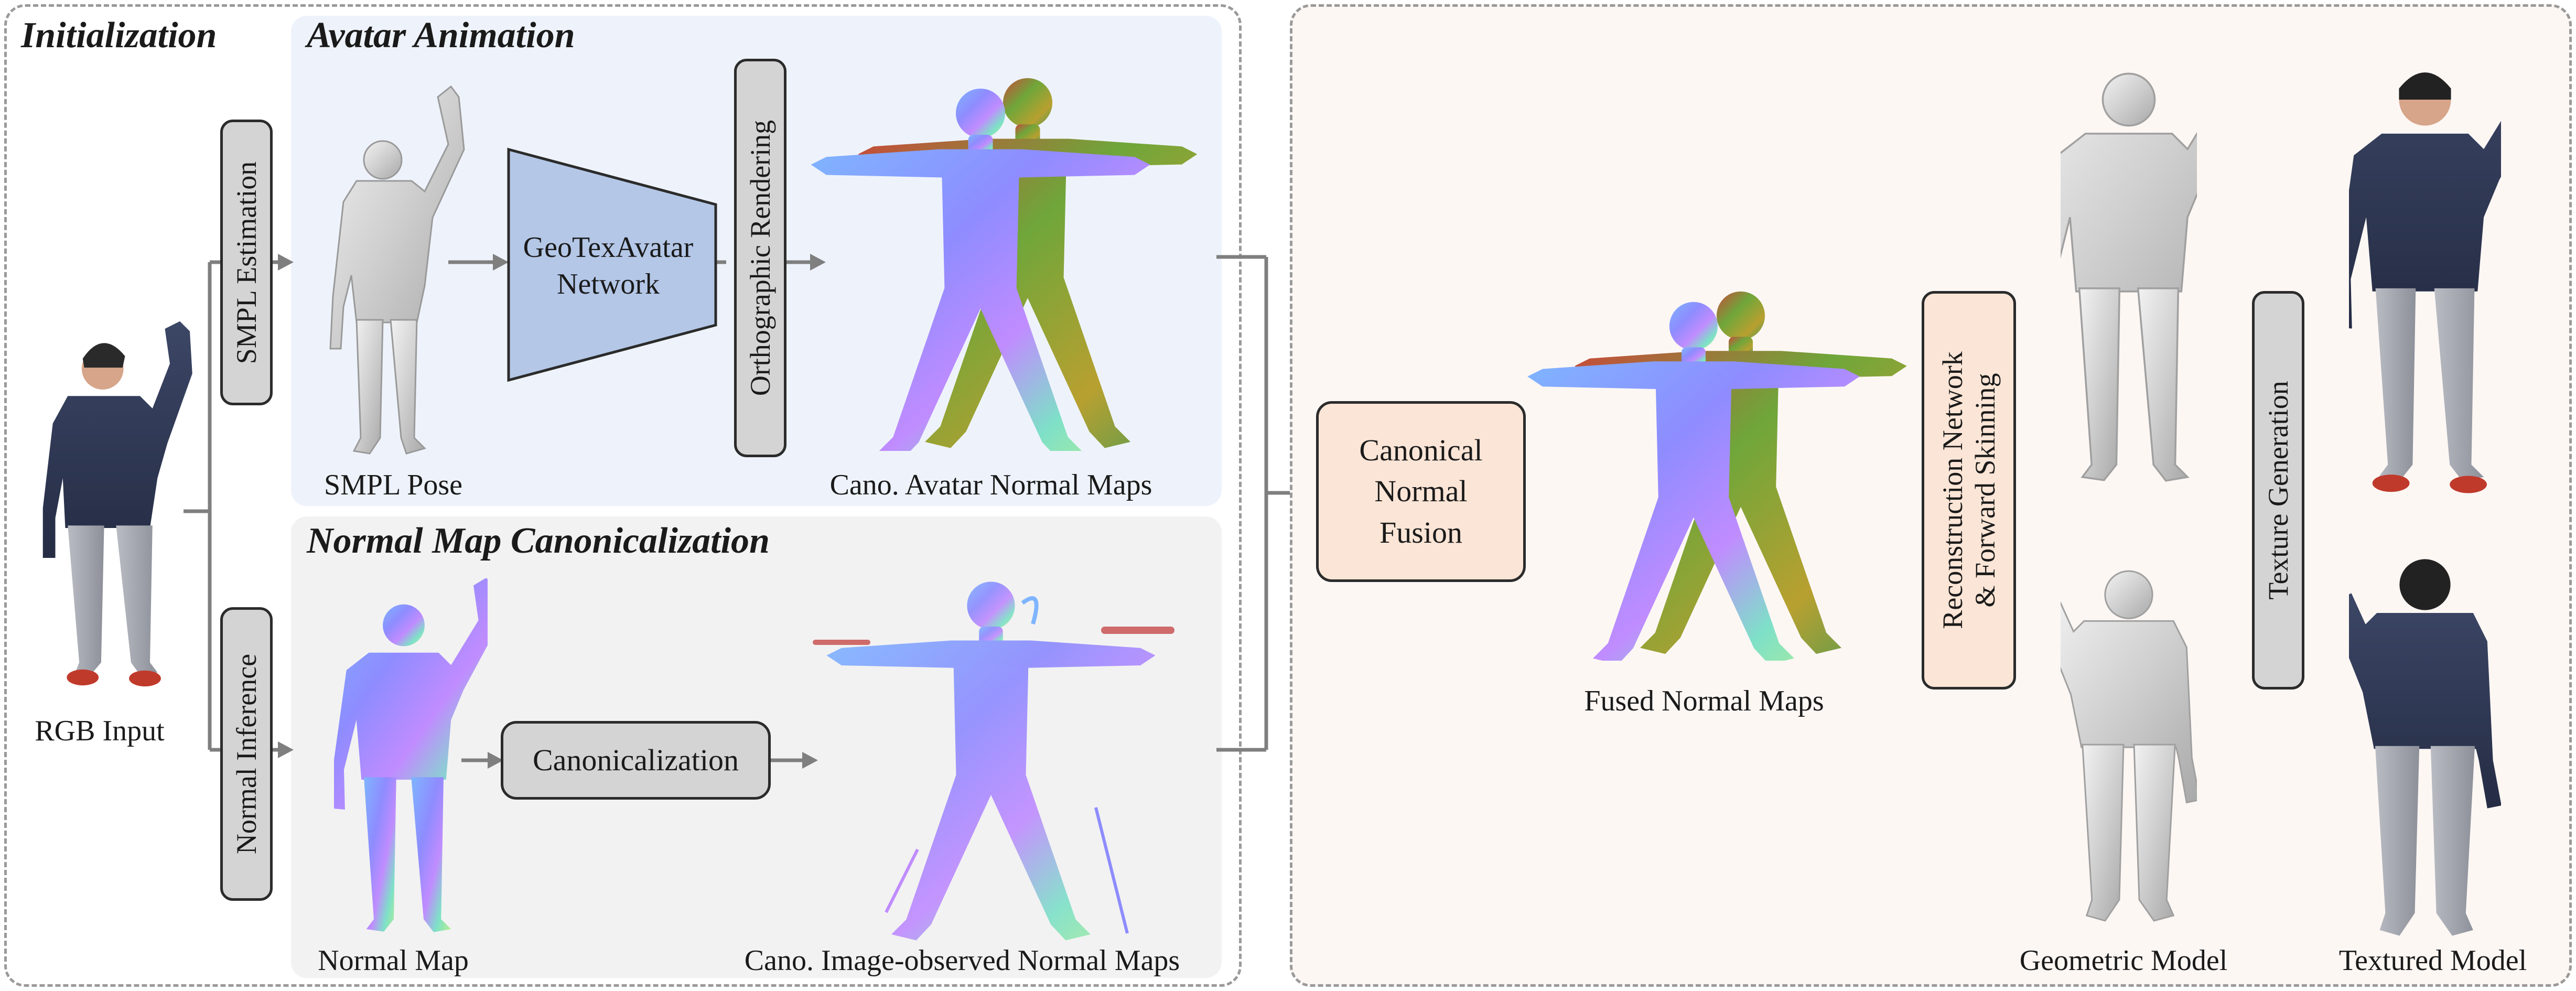 The height and width of the screenshot is (991, 2576). Describe the element at coordinates (2123, 960) in the screenshot. I see `geometric-model-label: Geometric Model` at that location.